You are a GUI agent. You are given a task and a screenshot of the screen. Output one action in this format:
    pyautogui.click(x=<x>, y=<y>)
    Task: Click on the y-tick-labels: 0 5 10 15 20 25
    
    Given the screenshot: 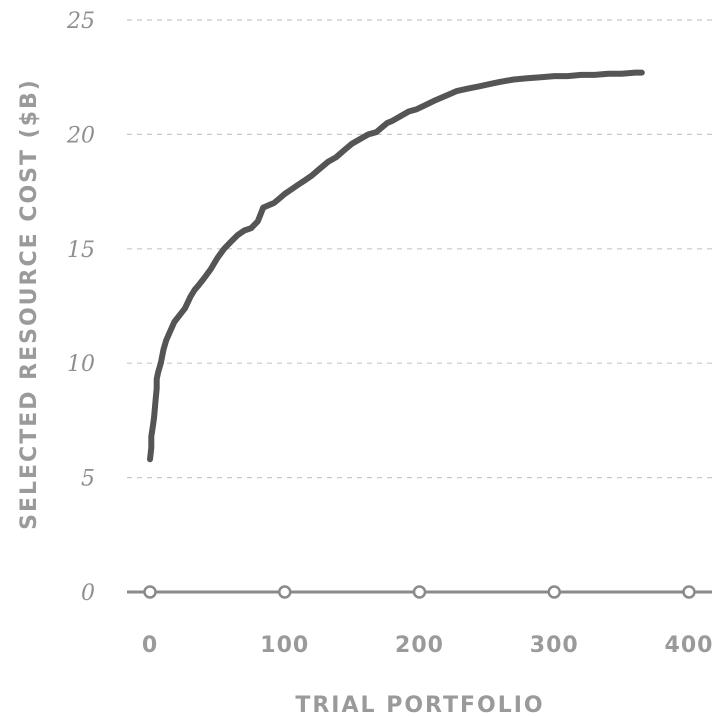 What is the action you would take?
    pyautogui.click(x=80, y=307)
    